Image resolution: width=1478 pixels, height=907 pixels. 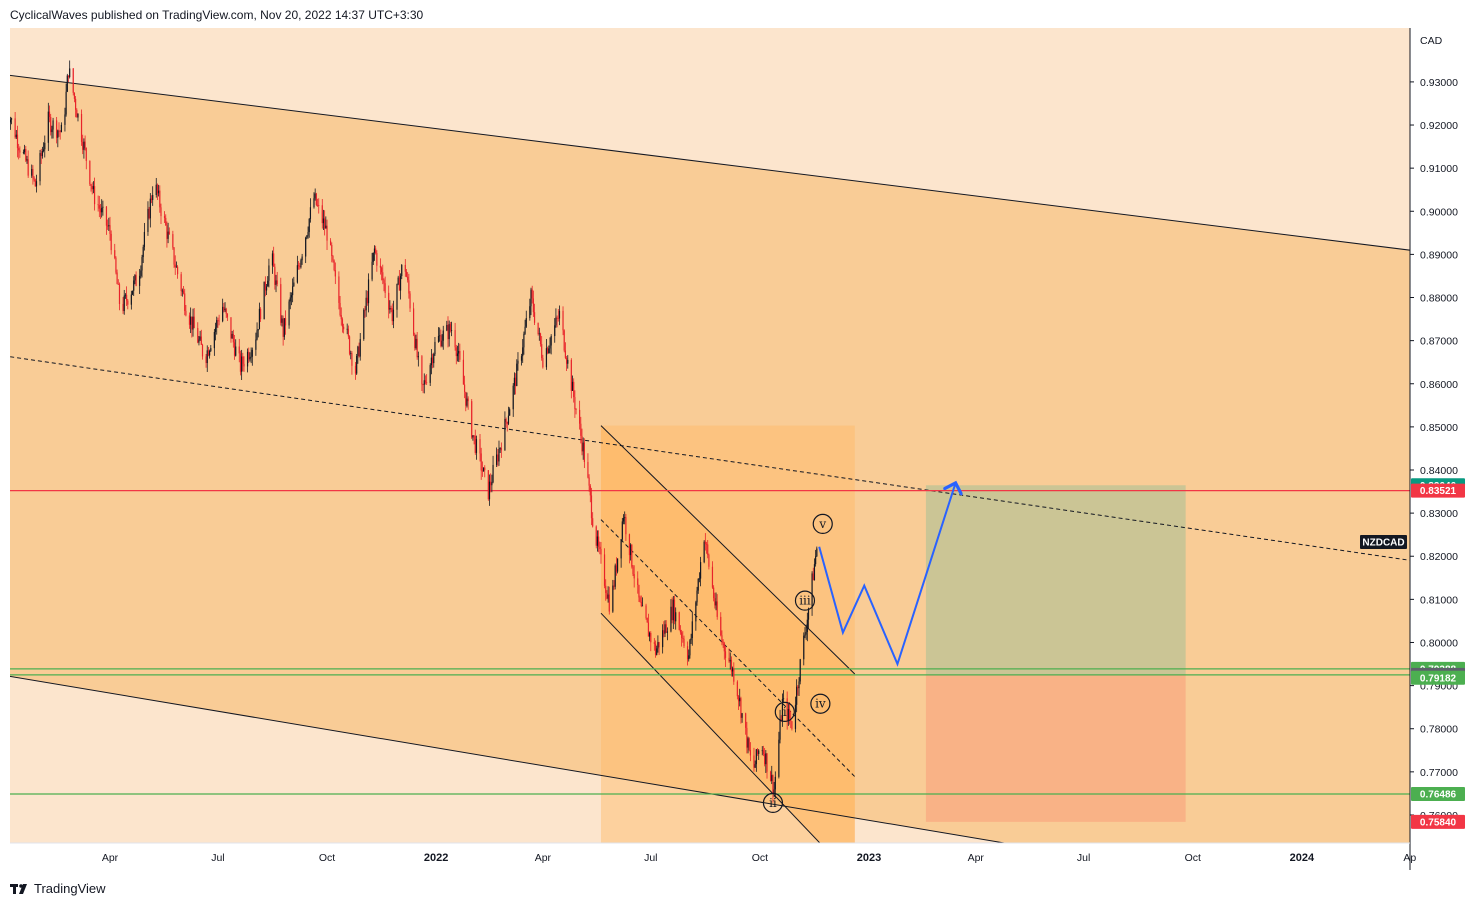 I want to click on price-label-bg, so click(x=1438, y=677).